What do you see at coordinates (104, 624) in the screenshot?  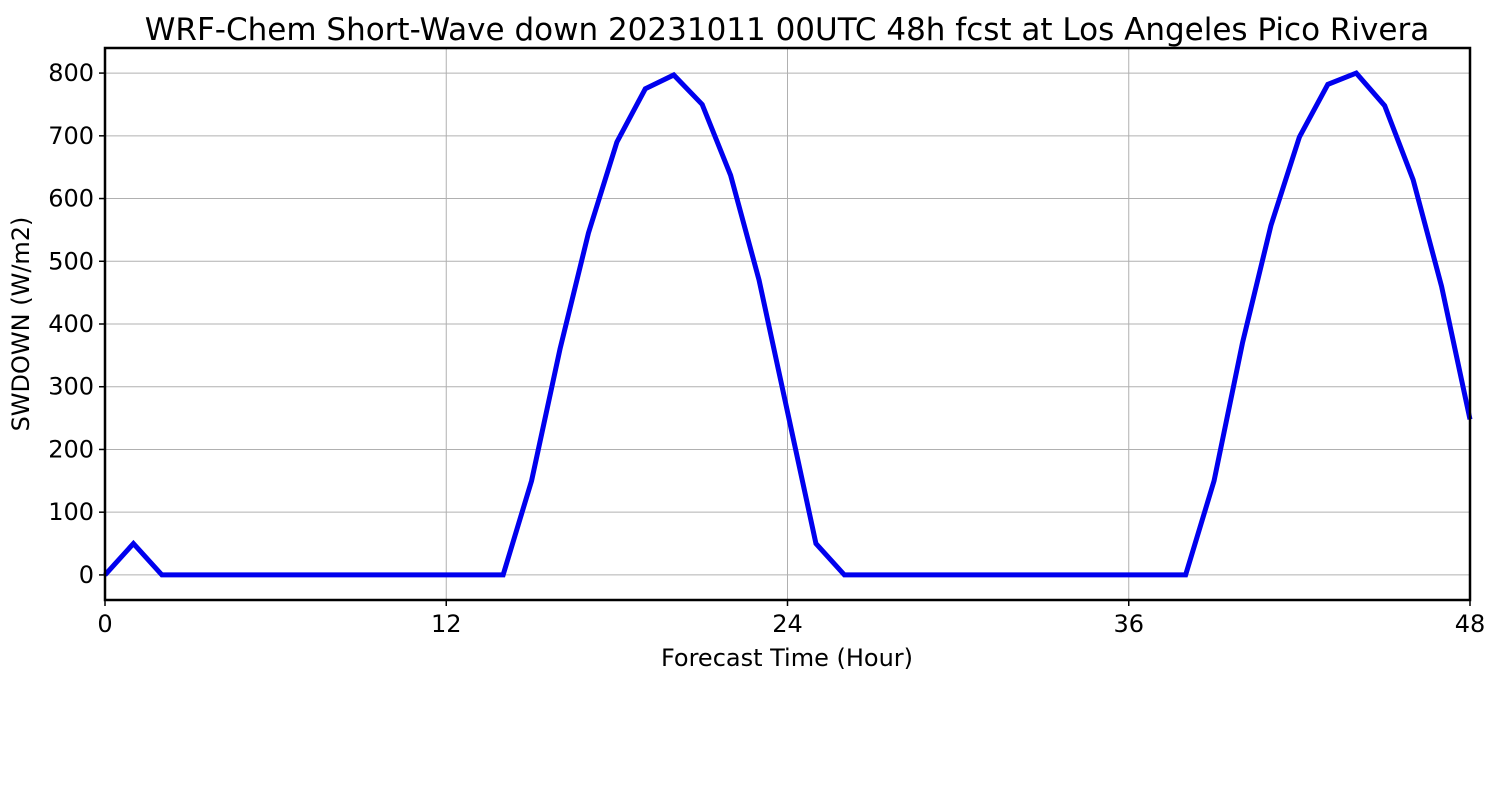 I see `x-tick-label: 0` at bounding box center [104, 624].